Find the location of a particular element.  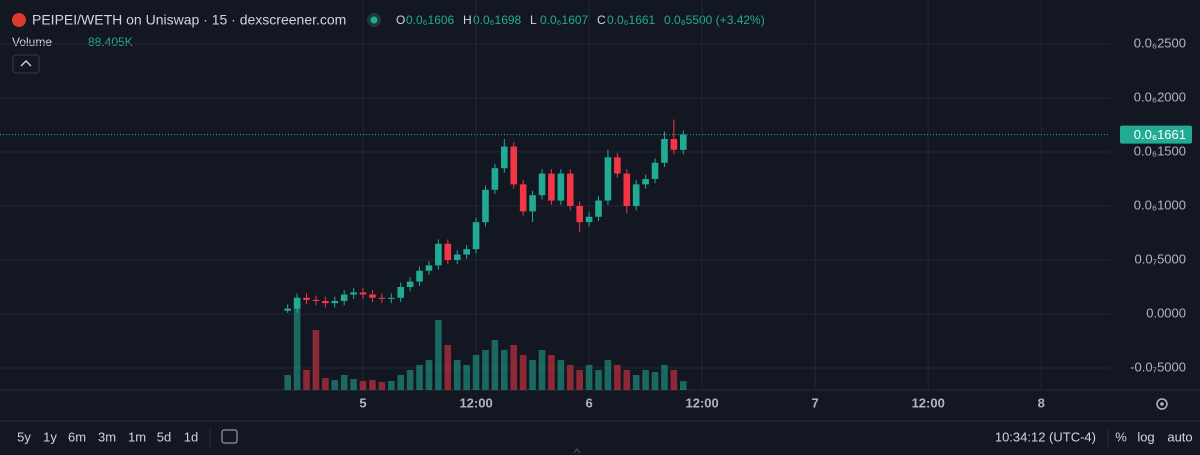

token-logo is located at coordinates (19, 20).